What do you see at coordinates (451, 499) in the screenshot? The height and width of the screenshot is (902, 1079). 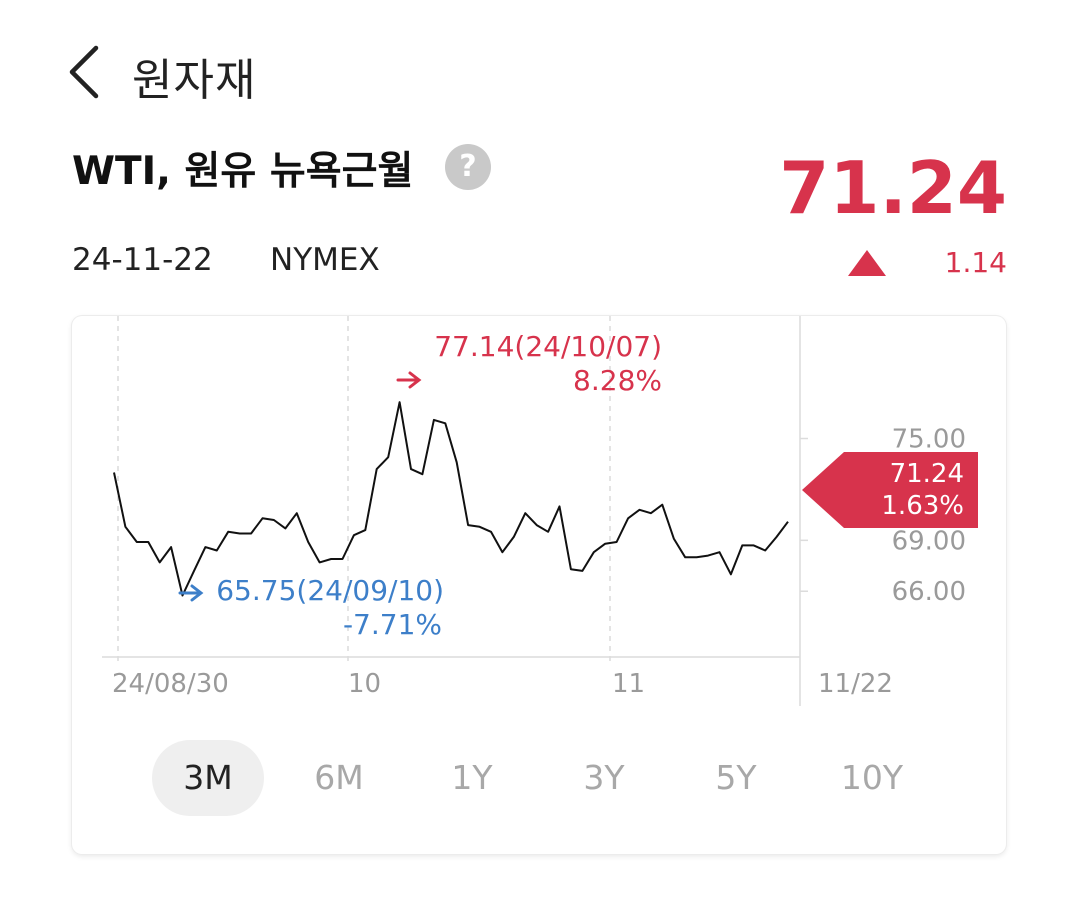 I see `price-series-line` at bounding box center [451, 499].